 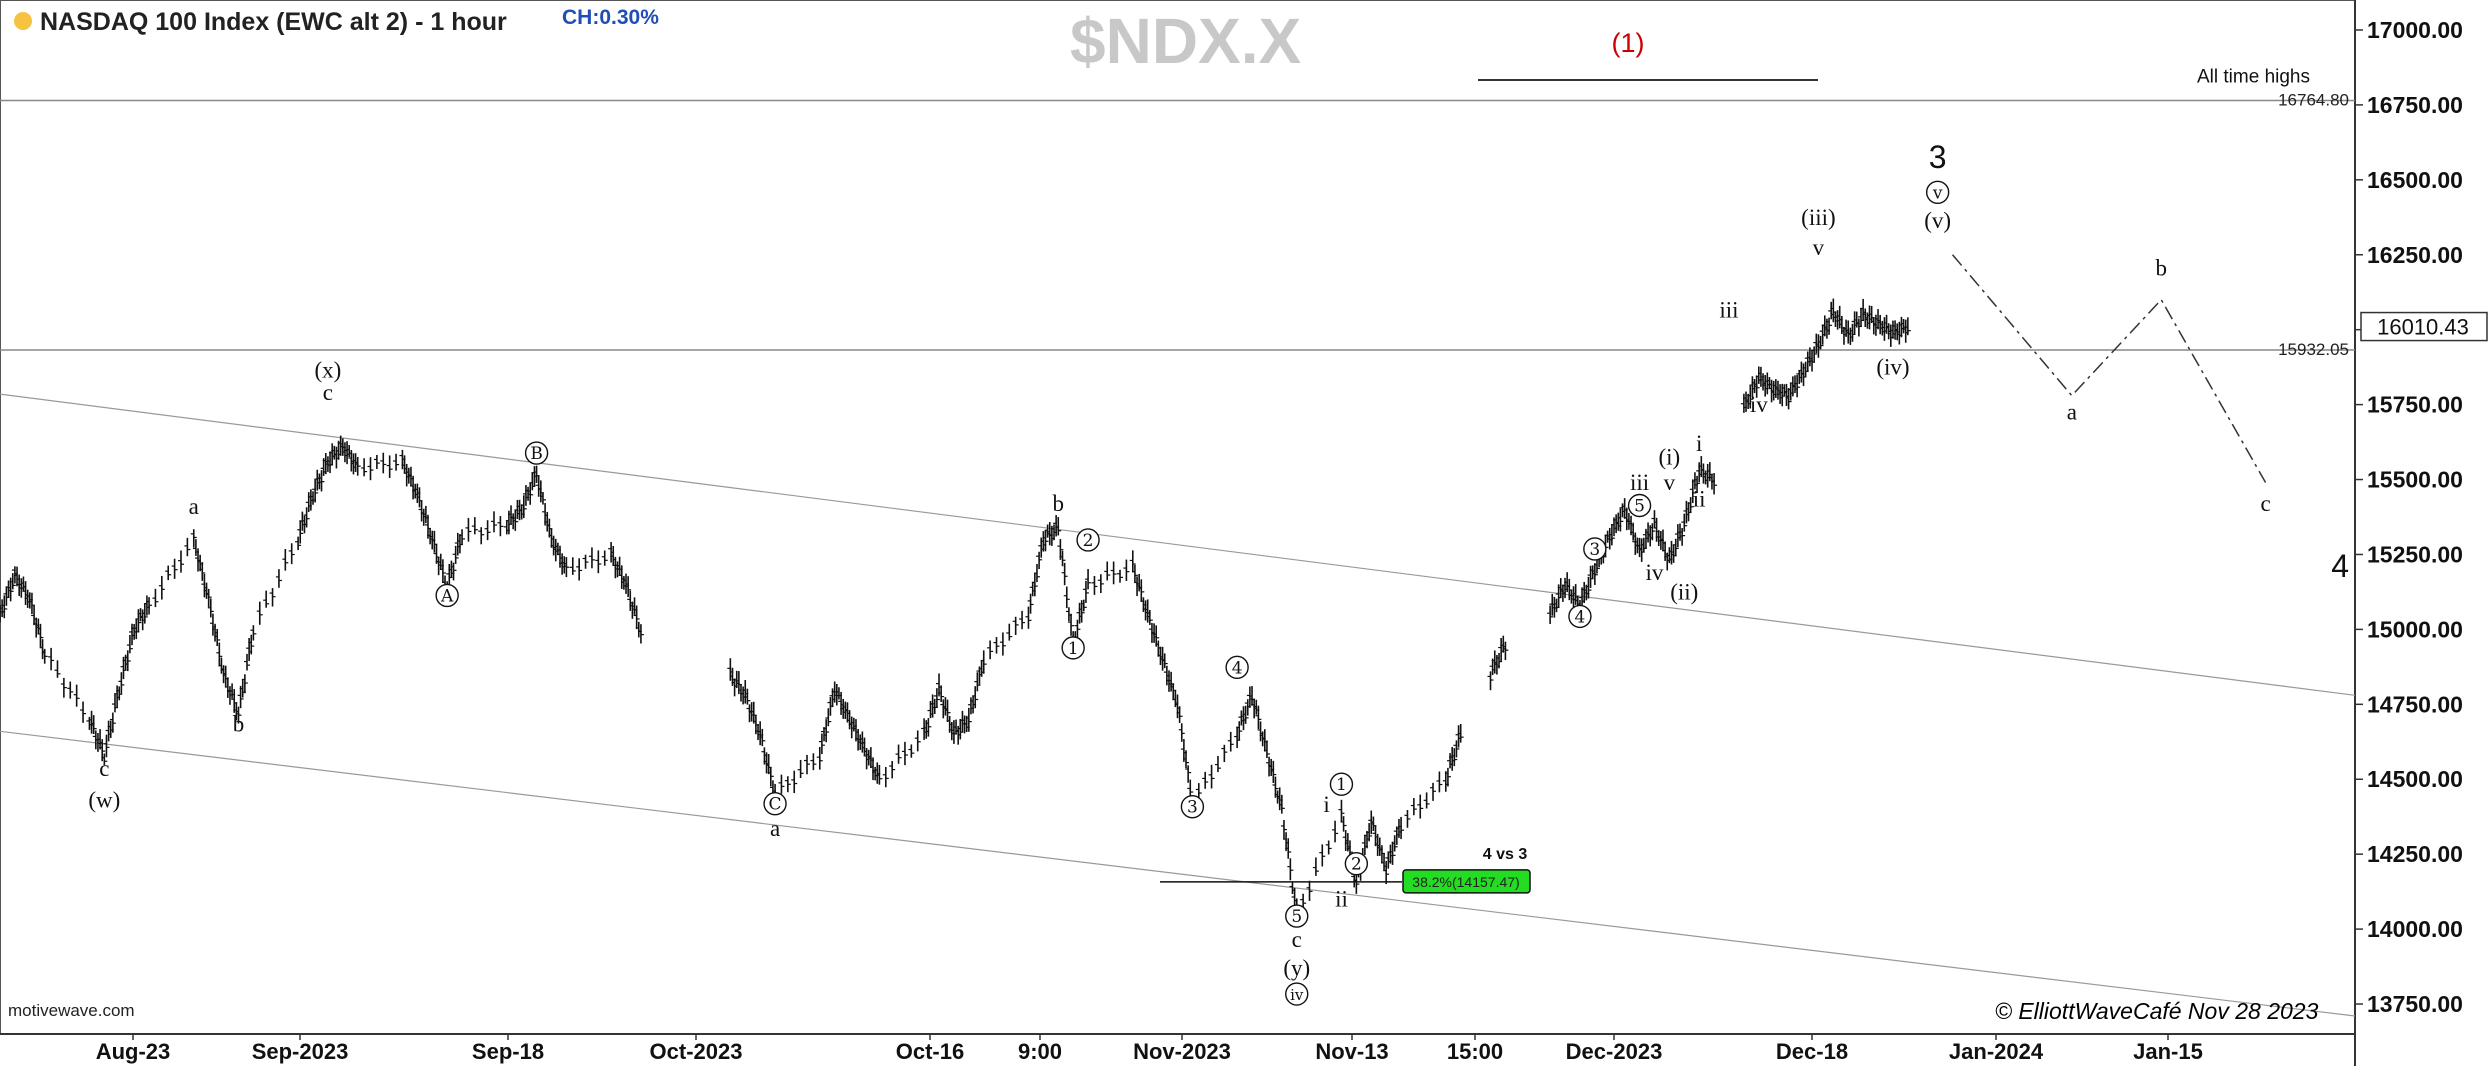 What do you see at coordinates (2415, 180) in the screenshot?
I see `y-tick-label: 16500.00` at bounding box center [2415, 180].